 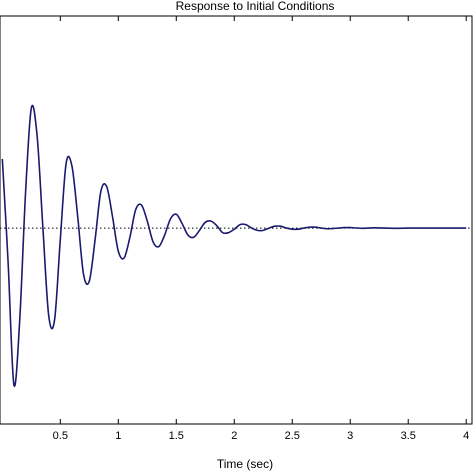 What do you see at coordinates (466, 436) in the screenshot?
I see `x-tick-label: 4` at bounding box center [466, 436].